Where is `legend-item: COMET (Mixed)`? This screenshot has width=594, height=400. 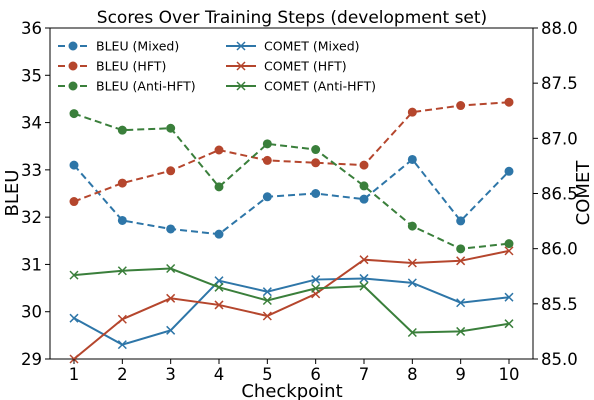
legend-item: COMET (Mixed) is located at coordinates (293, 46).